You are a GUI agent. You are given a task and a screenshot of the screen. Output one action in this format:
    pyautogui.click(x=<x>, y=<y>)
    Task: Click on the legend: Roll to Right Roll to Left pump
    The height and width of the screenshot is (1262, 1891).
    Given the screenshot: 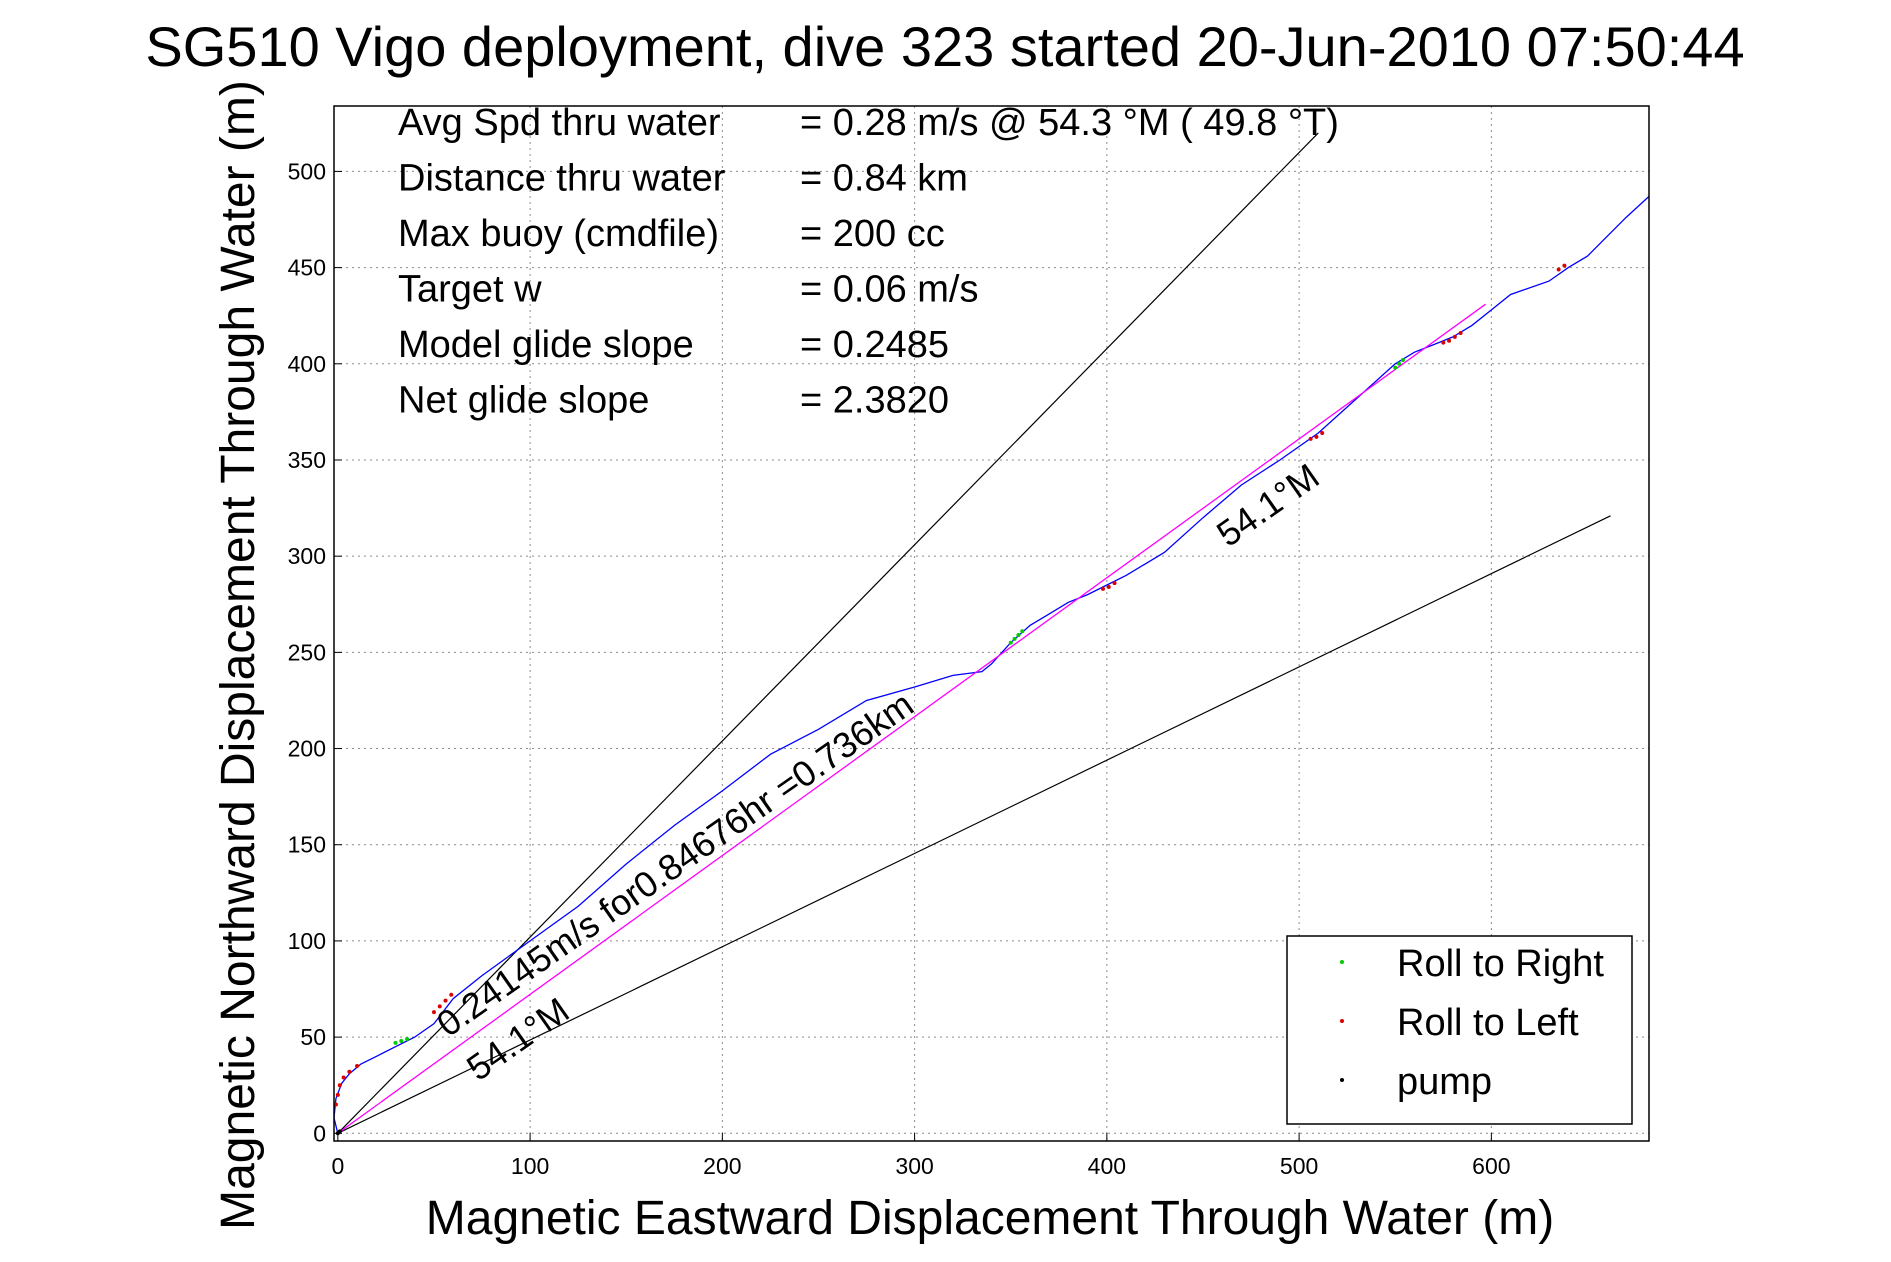 What is the action you would take?
    pyautogui.click(x=1459, y=1030)
    